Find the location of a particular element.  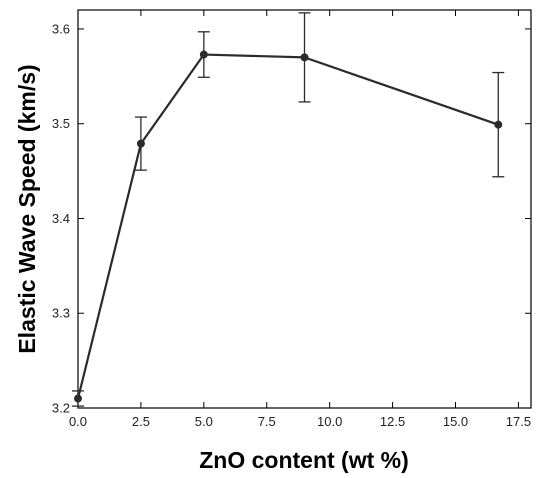

y-tick-label: 3.6 is located at coordinates (61, 28).